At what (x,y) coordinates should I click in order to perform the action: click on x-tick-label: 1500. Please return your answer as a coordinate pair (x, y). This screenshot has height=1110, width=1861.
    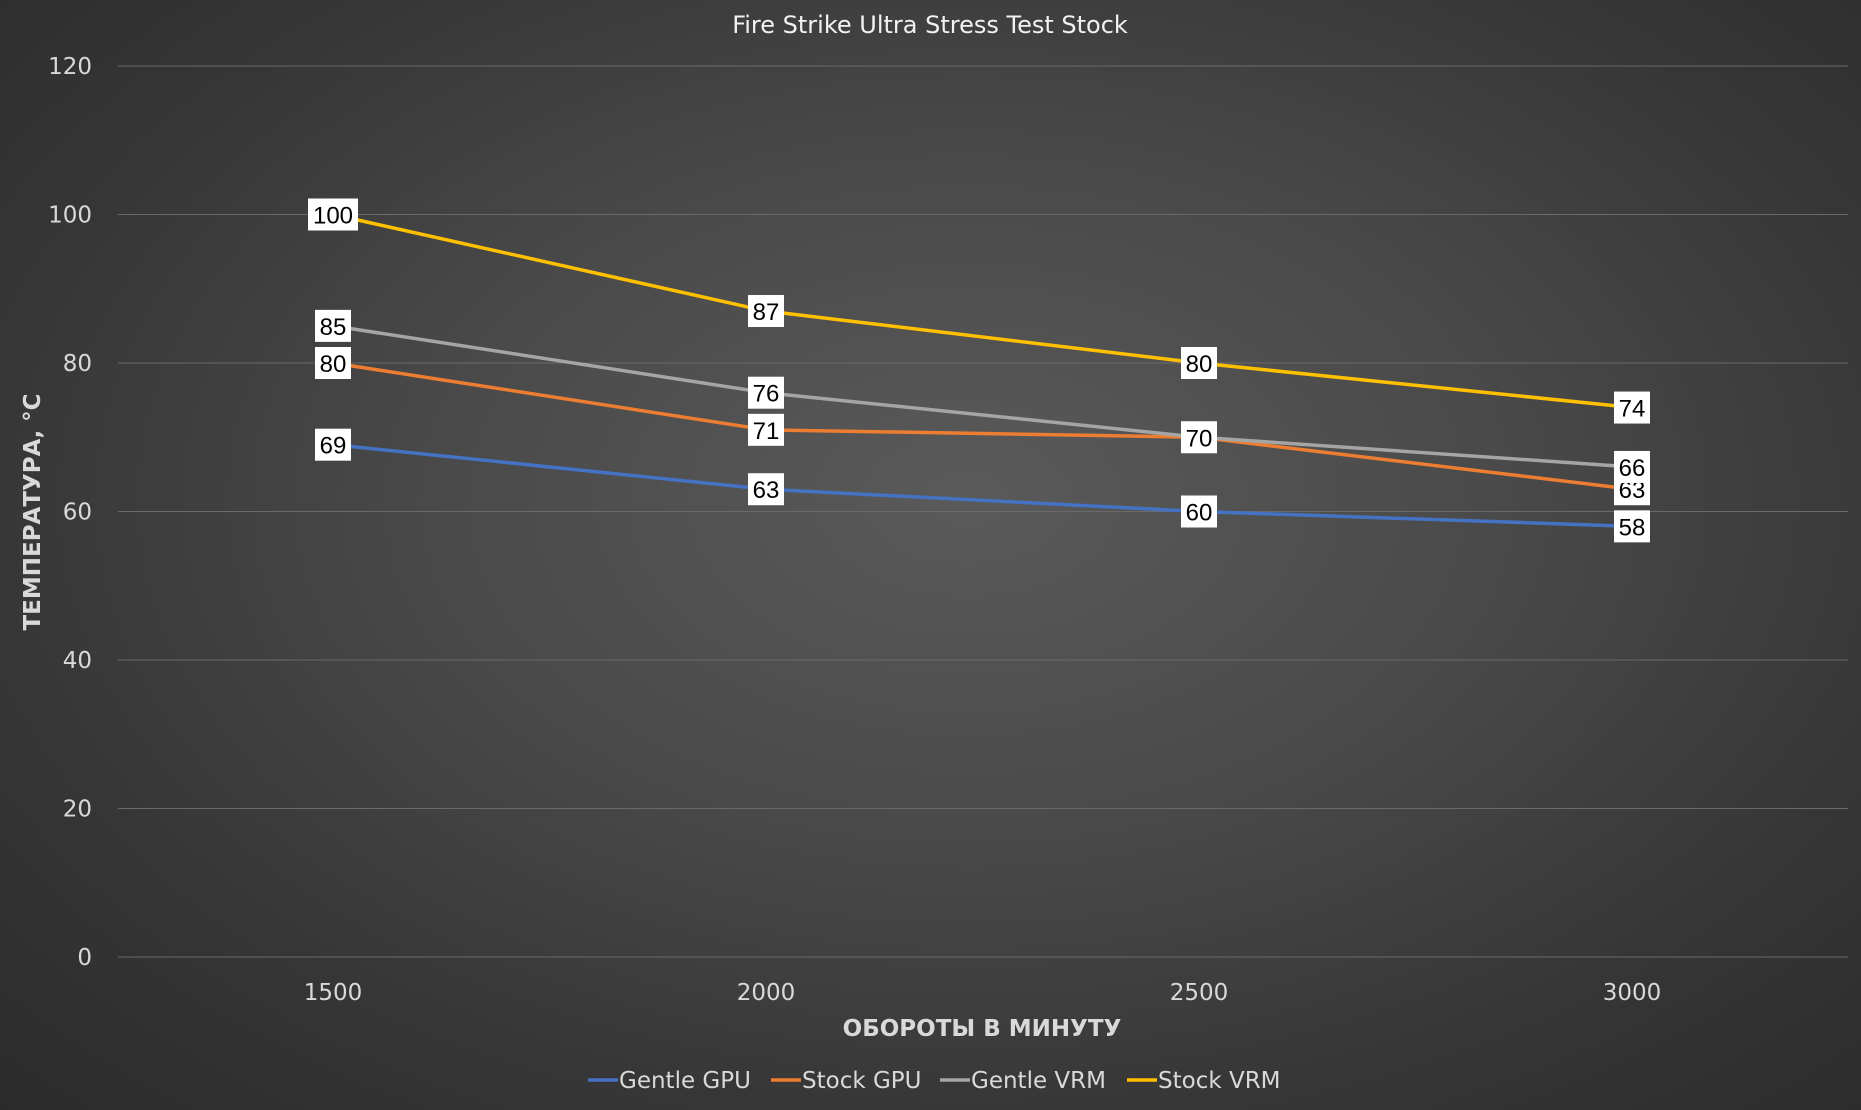
    Looking at the image, I should click on (333, 993).